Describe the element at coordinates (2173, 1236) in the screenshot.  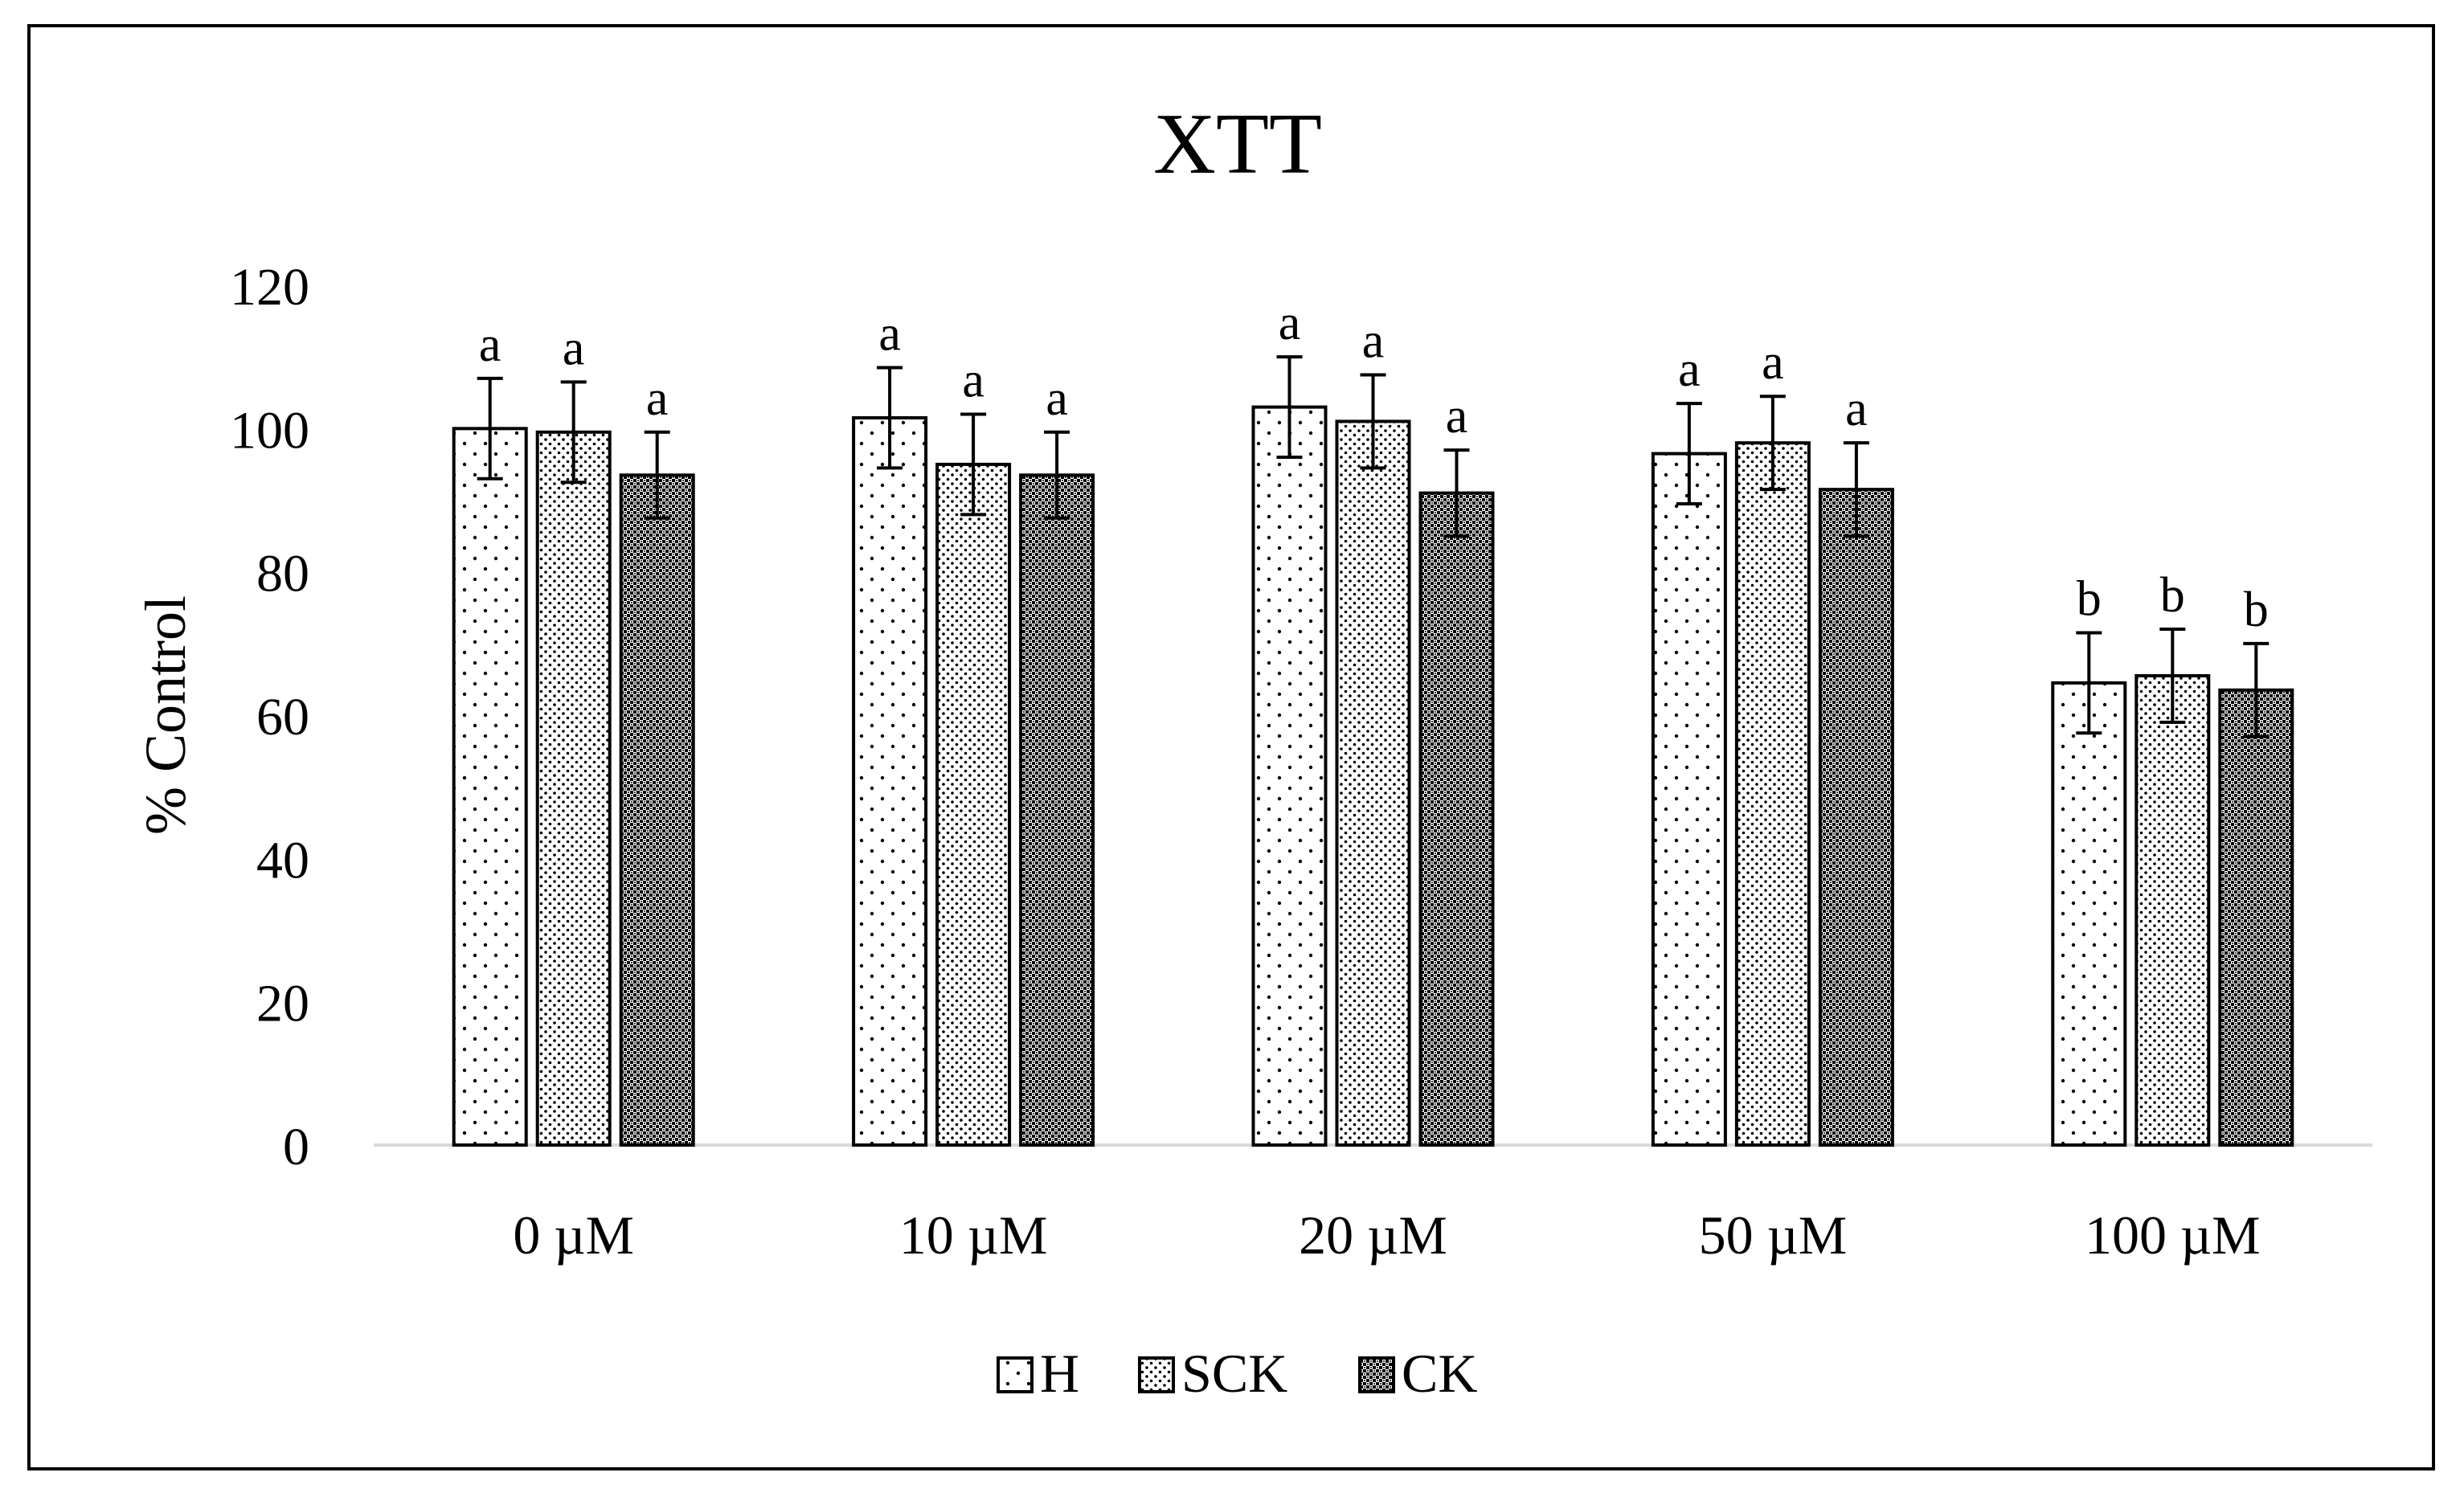
I see `x-tick-label: 100 µM` at that location.